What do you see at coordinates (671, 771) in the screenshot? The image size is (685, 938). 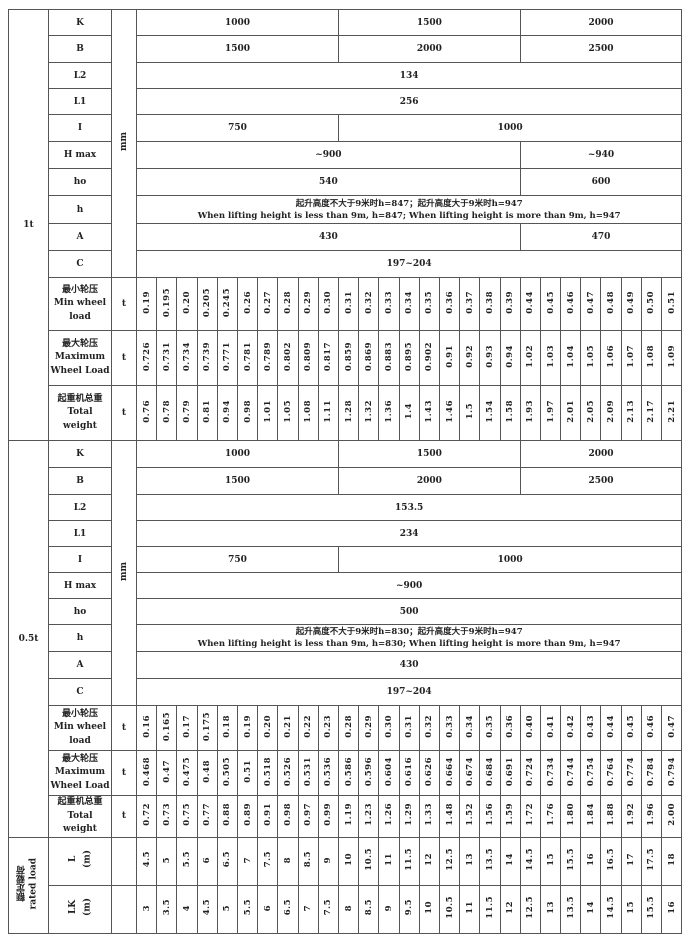 I see `value-cell-text: 0.794` at bounding box center [671, 771].